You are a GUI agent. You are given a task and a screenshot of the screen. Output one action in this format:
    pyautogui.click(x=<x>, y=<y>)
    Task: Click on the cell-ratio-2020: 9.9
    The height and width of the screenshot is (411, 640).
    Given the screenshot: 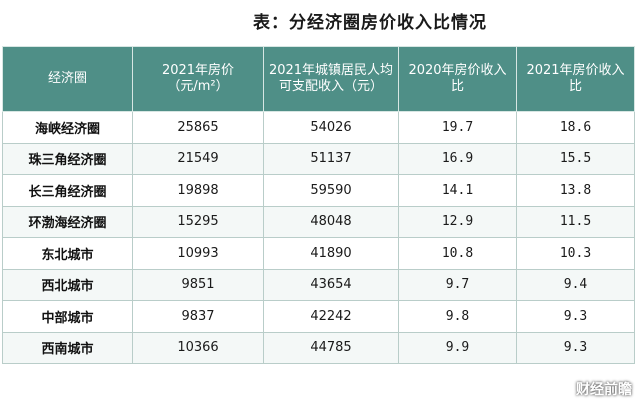 What is the action you would take?
    pyautogui.click(x=457, y=347)
    